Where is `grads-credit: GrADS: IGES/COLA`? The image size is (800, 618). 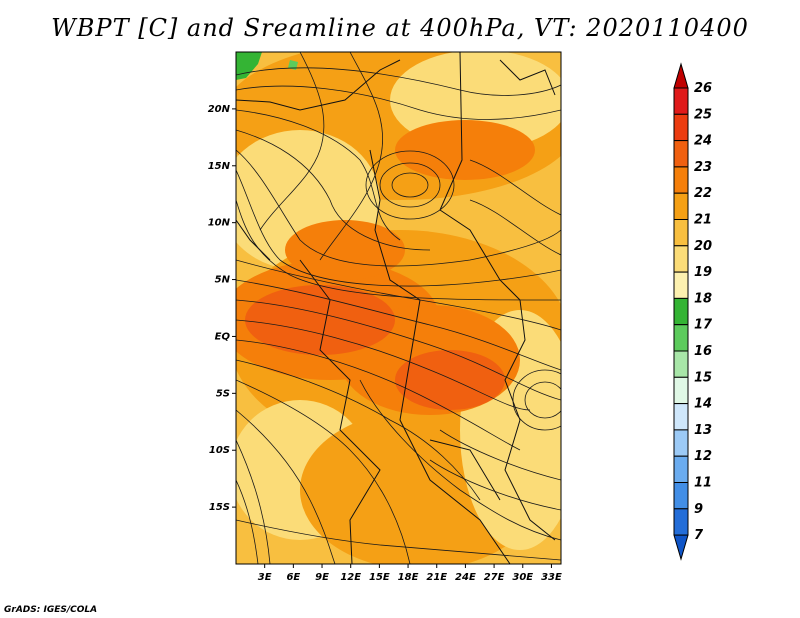
grads-credit: GrADS: IGES/COLA is located at coordinates (51, 610).